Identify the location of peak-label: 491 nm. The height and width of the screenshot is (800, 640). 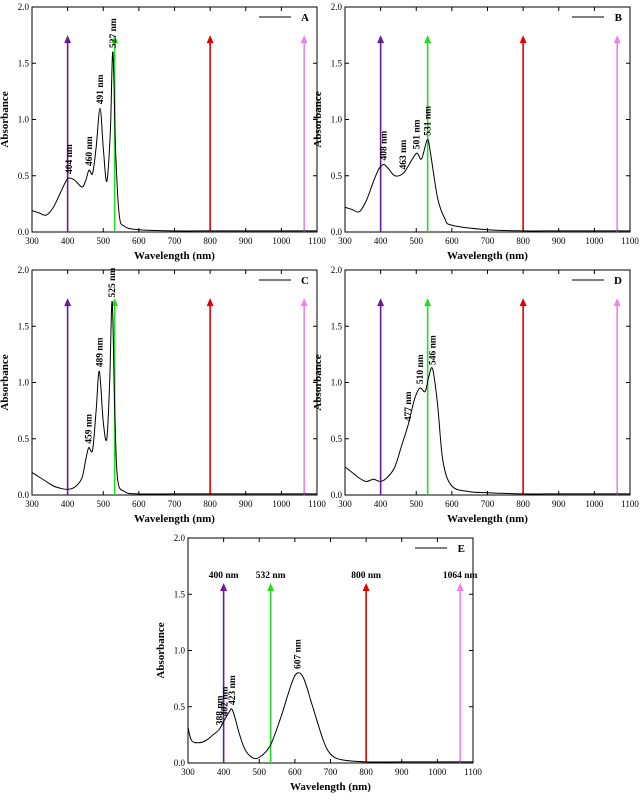
(101, 89).